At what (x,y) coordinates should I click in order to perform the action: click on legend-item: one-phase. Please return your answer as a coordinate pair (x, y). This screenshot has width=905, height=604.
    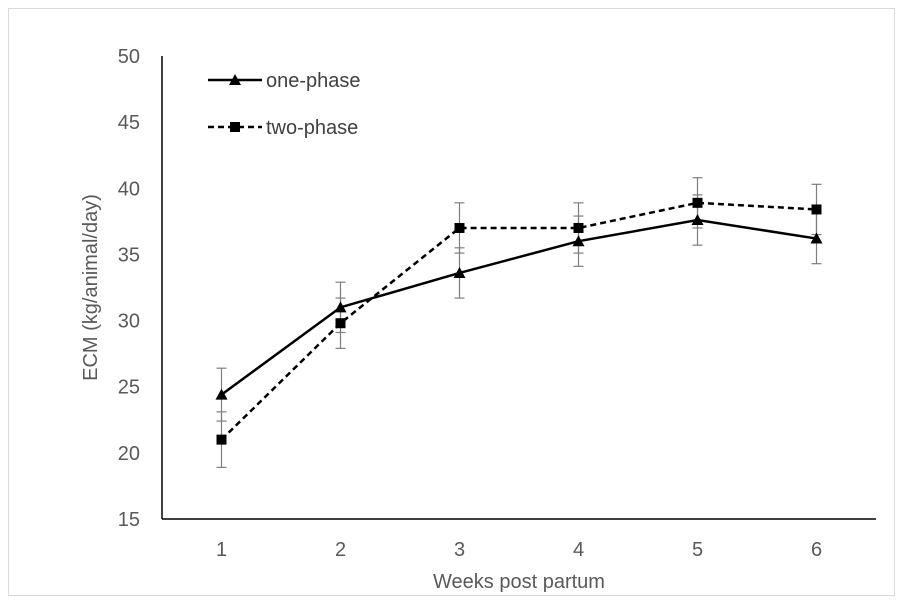
    Looking at the image, I should click on (284, 81).